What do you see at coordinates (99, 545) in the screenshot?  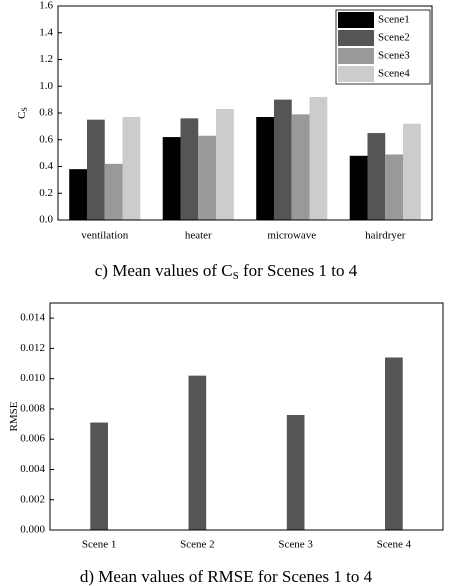 I see `x-tick-label: Scene 1` at bounding box center [99, 545].